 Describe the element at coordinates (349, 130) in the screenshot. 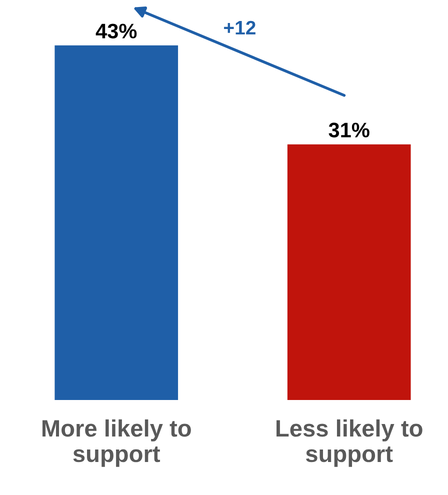

I see `data-label: 31%` at that location.